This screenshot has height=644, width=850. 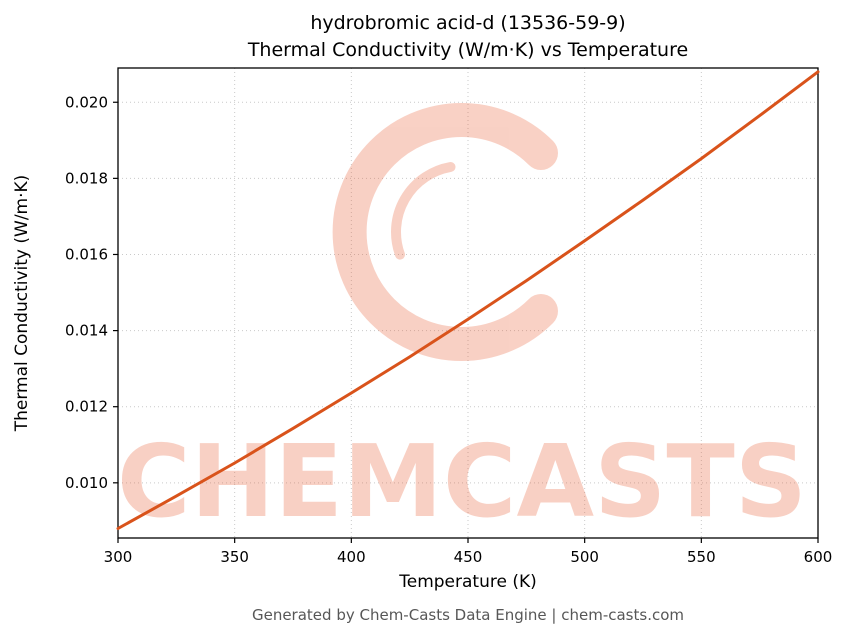 What do you see at coordinates (86, 102) in the screenshot?
I see `y-tick-label: 0.020` at bounding box center [86, 102].